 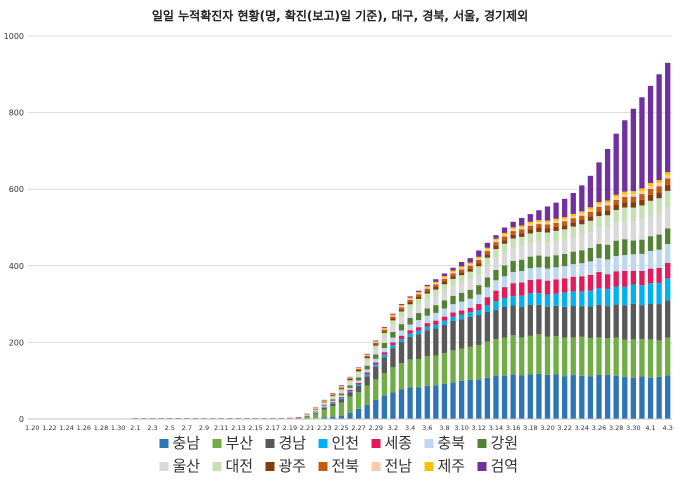 What do you see at coordinates (444, 466) in the screenshot?
I see `legend-item: 제주` at bounding box center [444, 466].